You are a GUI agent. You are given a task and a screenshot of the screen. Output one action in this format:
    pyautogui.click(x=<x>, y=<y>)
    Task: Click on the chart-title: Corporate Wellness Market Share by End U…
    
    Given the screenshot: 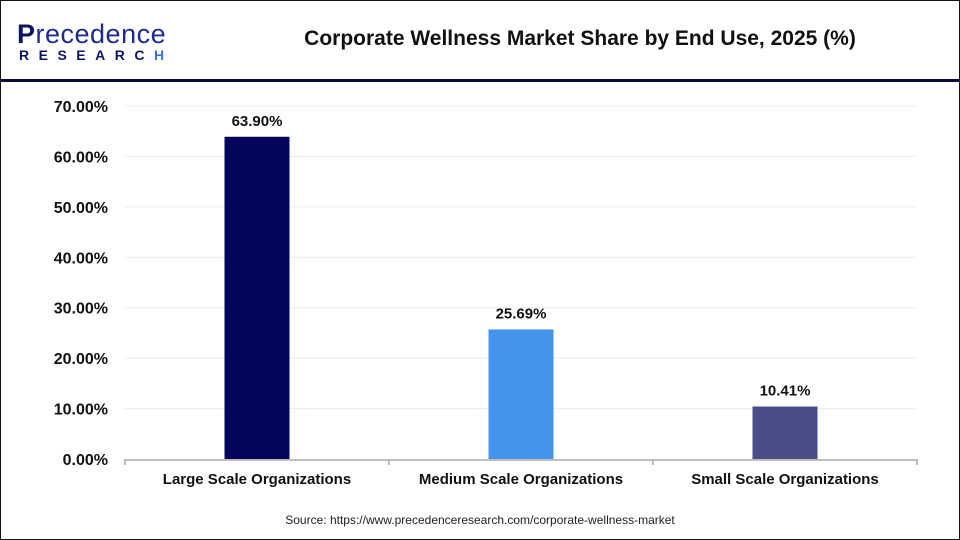 What is the action you would take?
    pyautogui.click(x=580, y=38)
    